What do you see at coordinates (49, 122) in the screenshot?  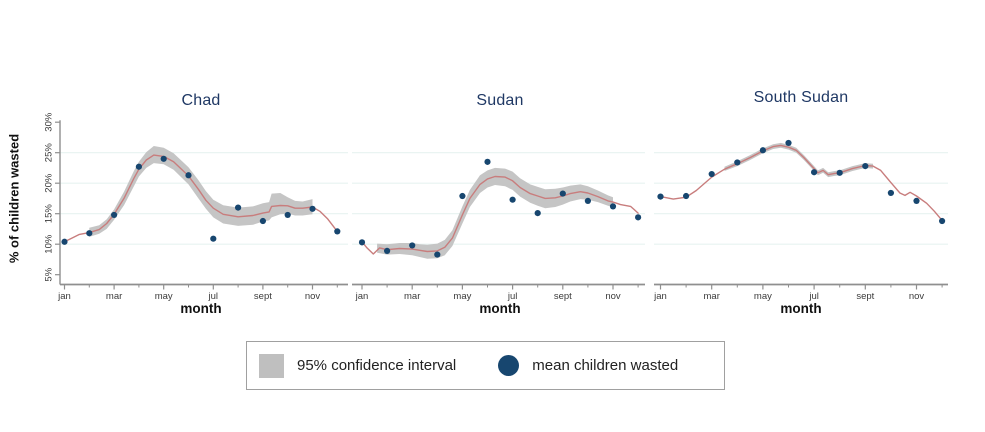 I see `y-tick-label: 30%` at bounding box center [49, 122].